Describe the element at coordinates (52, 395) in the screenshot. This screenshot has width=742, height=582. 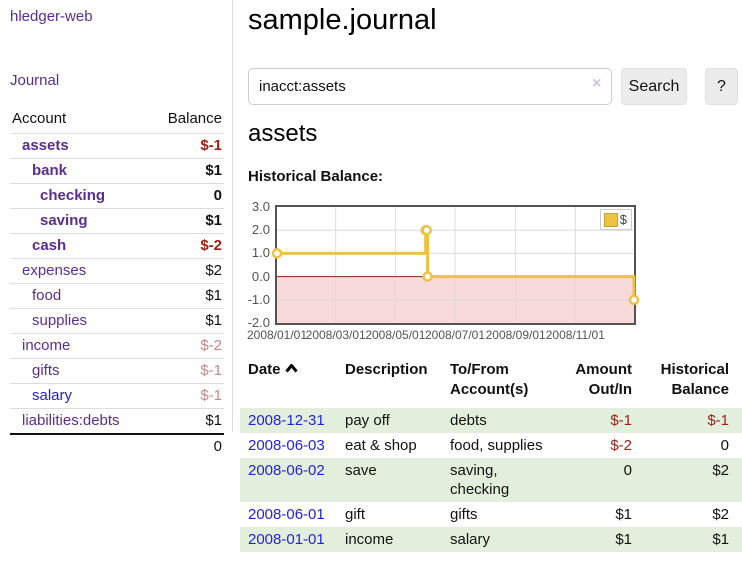
I see `account-link: salary` at that location.